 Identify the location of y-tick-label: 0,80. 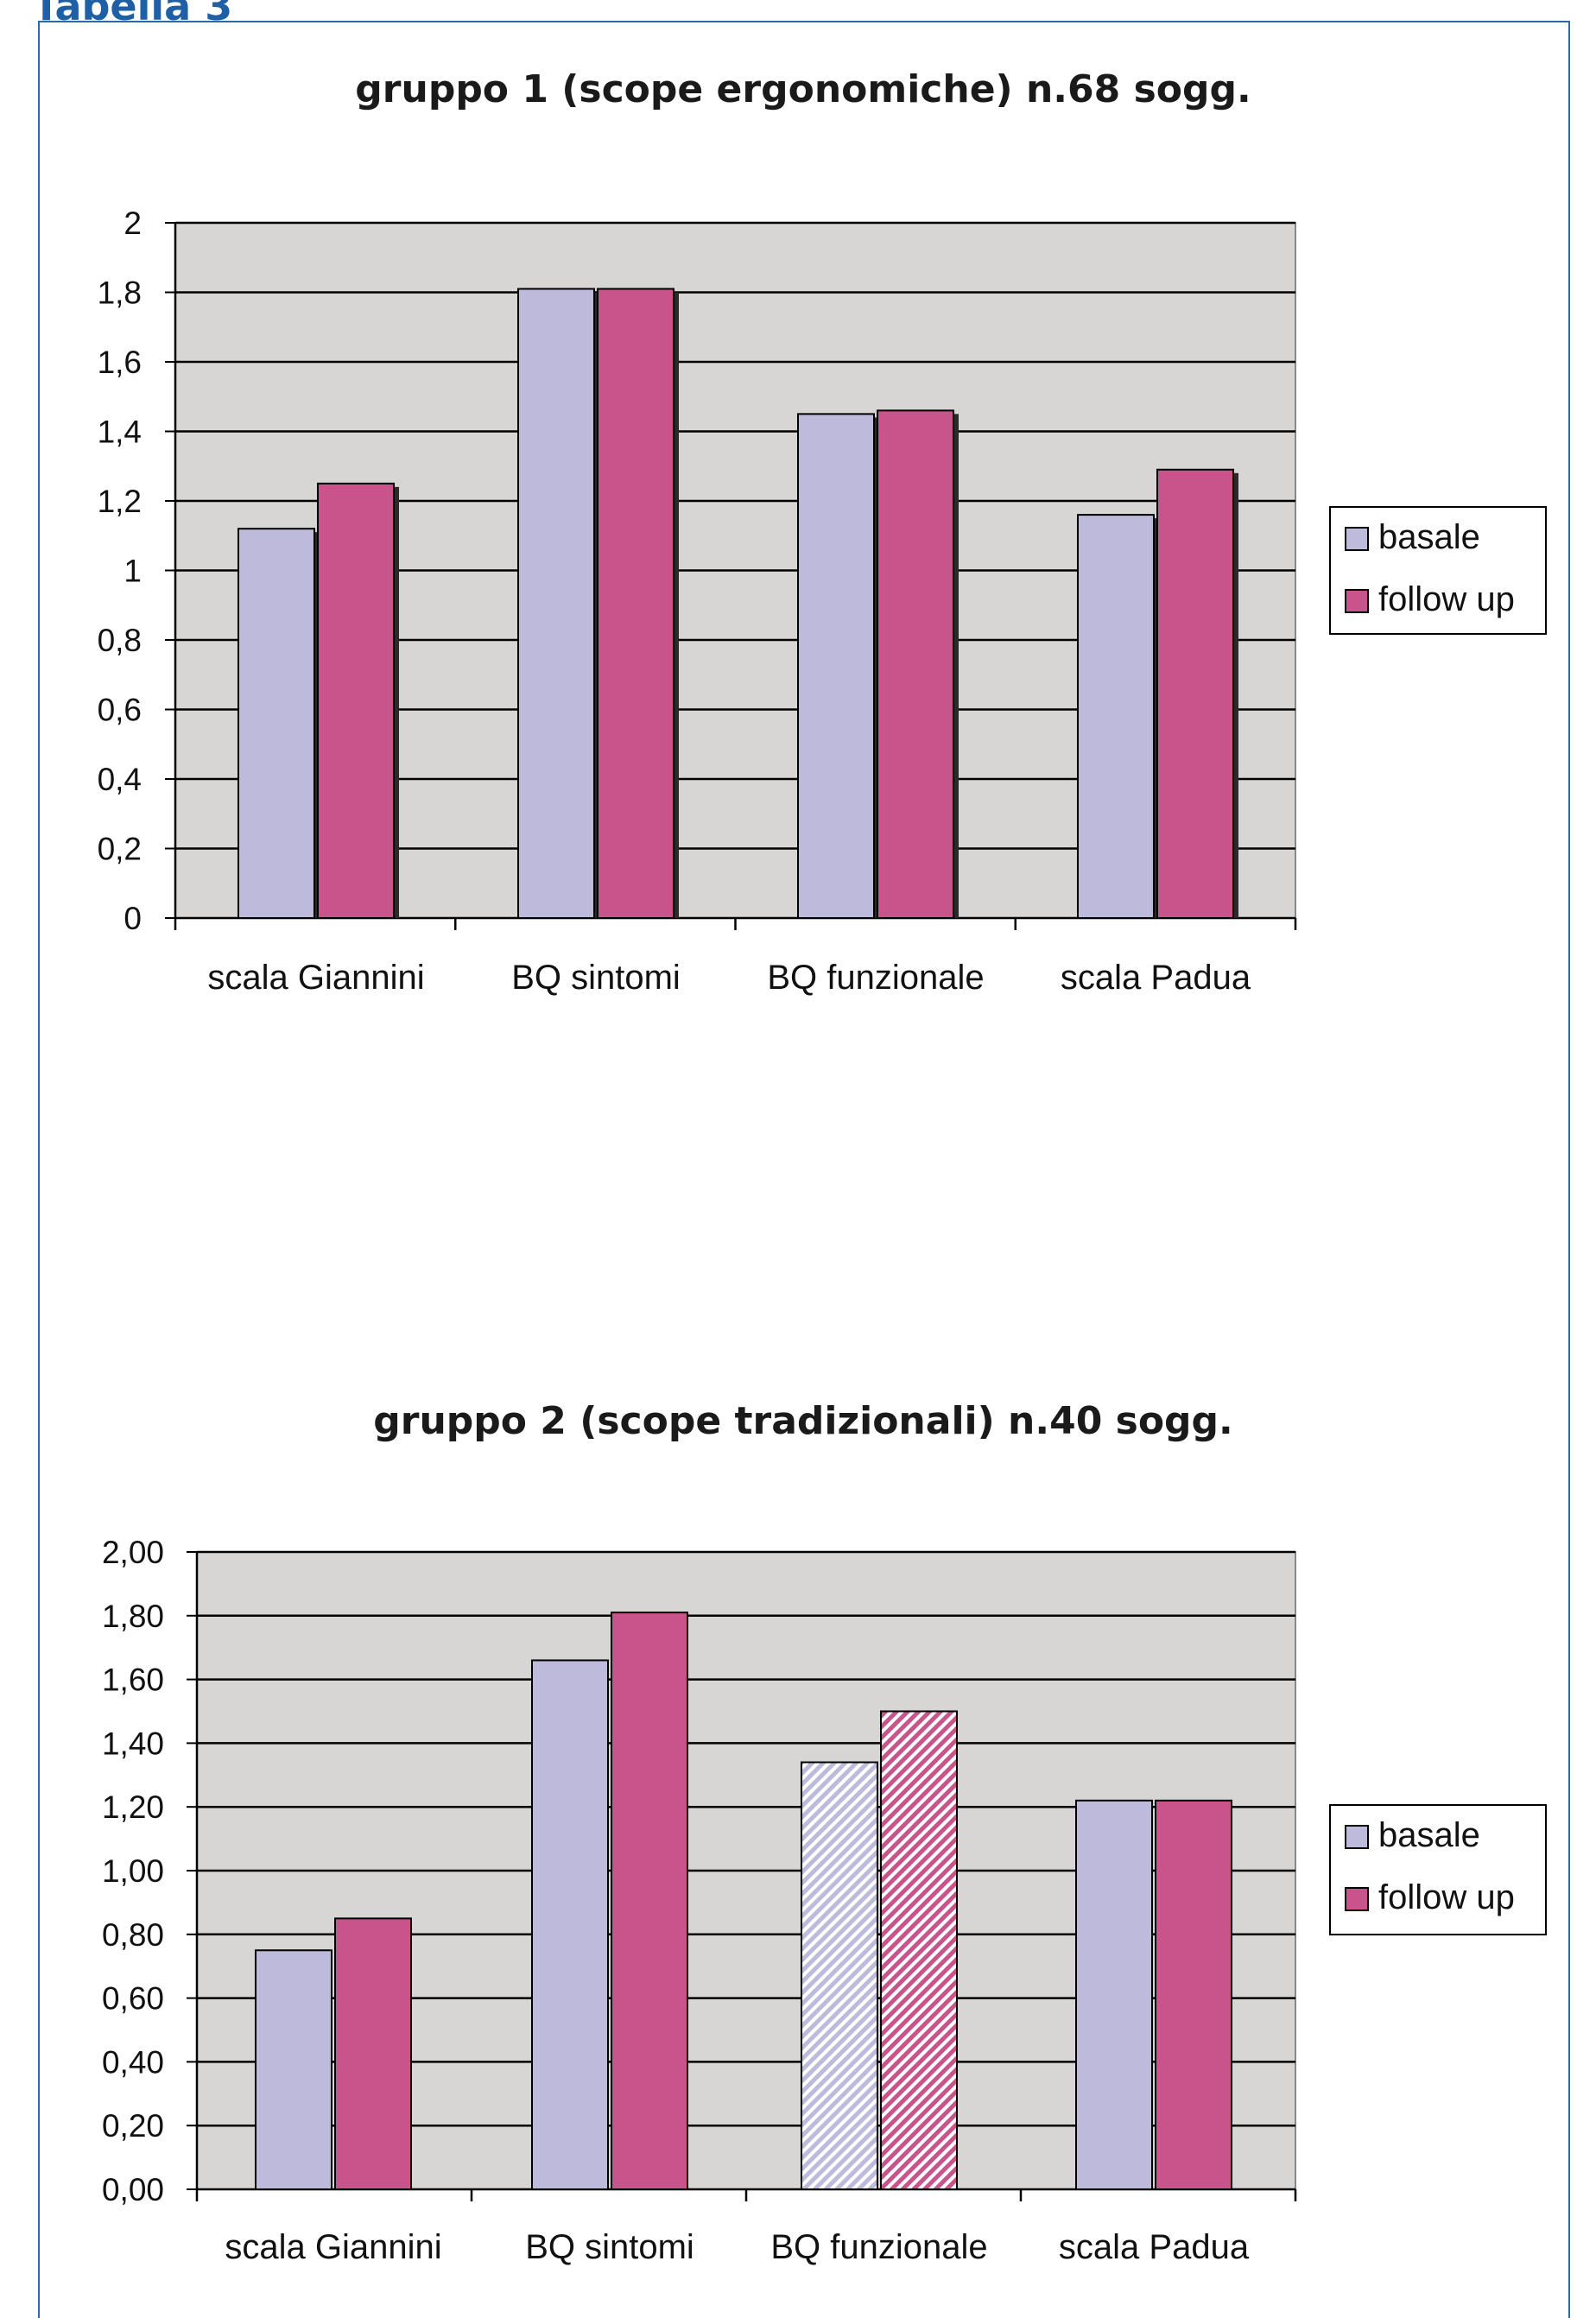
(133, 1935).